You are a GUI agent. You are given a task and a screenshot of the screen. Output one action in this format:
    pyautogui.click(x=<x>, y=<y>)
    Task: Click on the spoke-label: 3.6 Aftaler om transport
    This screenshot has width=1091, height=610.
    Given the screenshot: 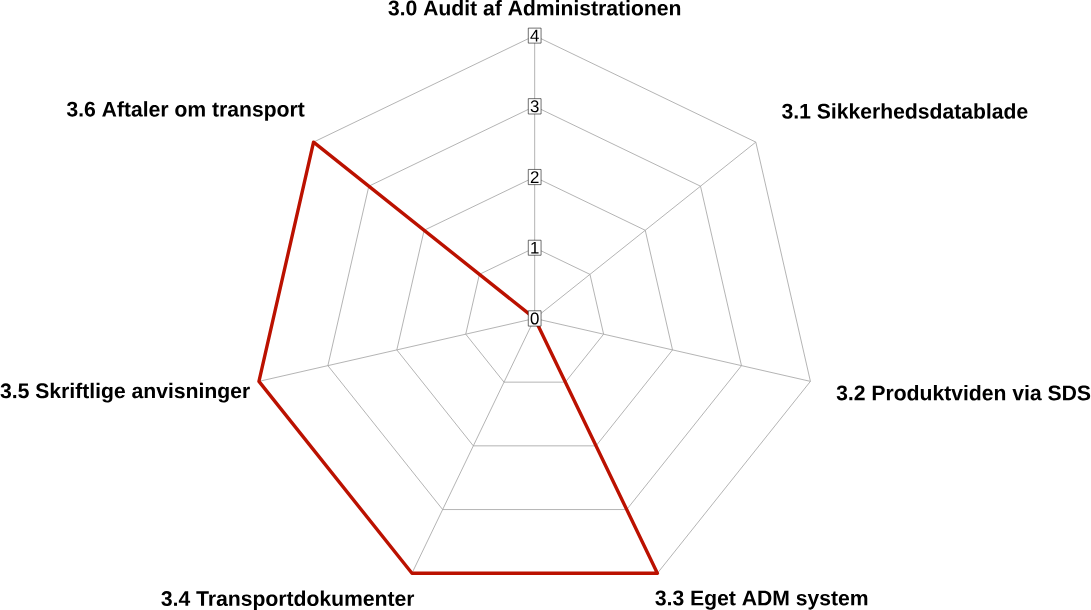 What is the action you would take?
    pyautogui.click(x=185, y=111)
    